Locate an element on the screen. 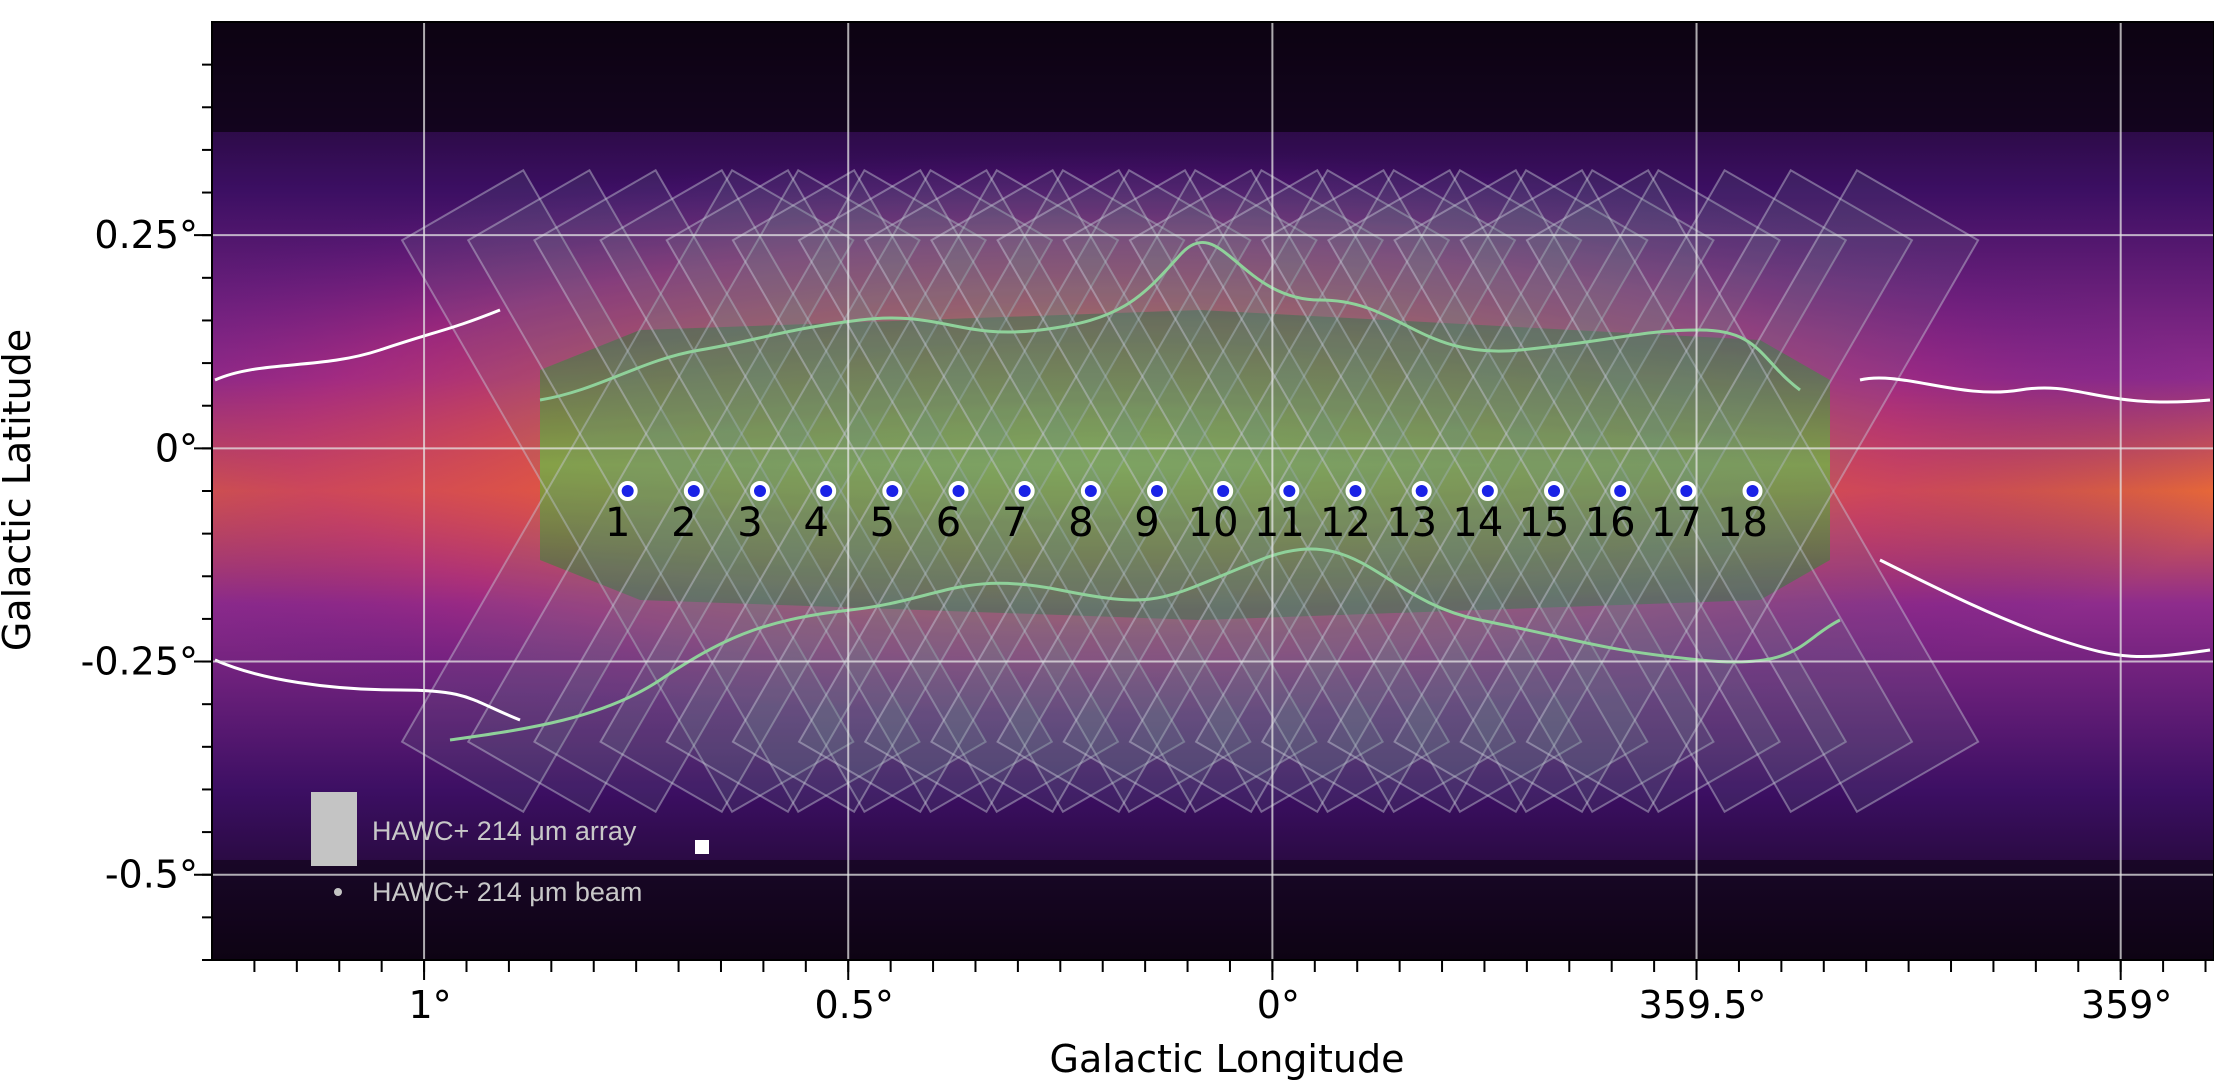  x-axis: 1° 0.5° 0° 359.5° 359° is located at coordinates (1230, 993).